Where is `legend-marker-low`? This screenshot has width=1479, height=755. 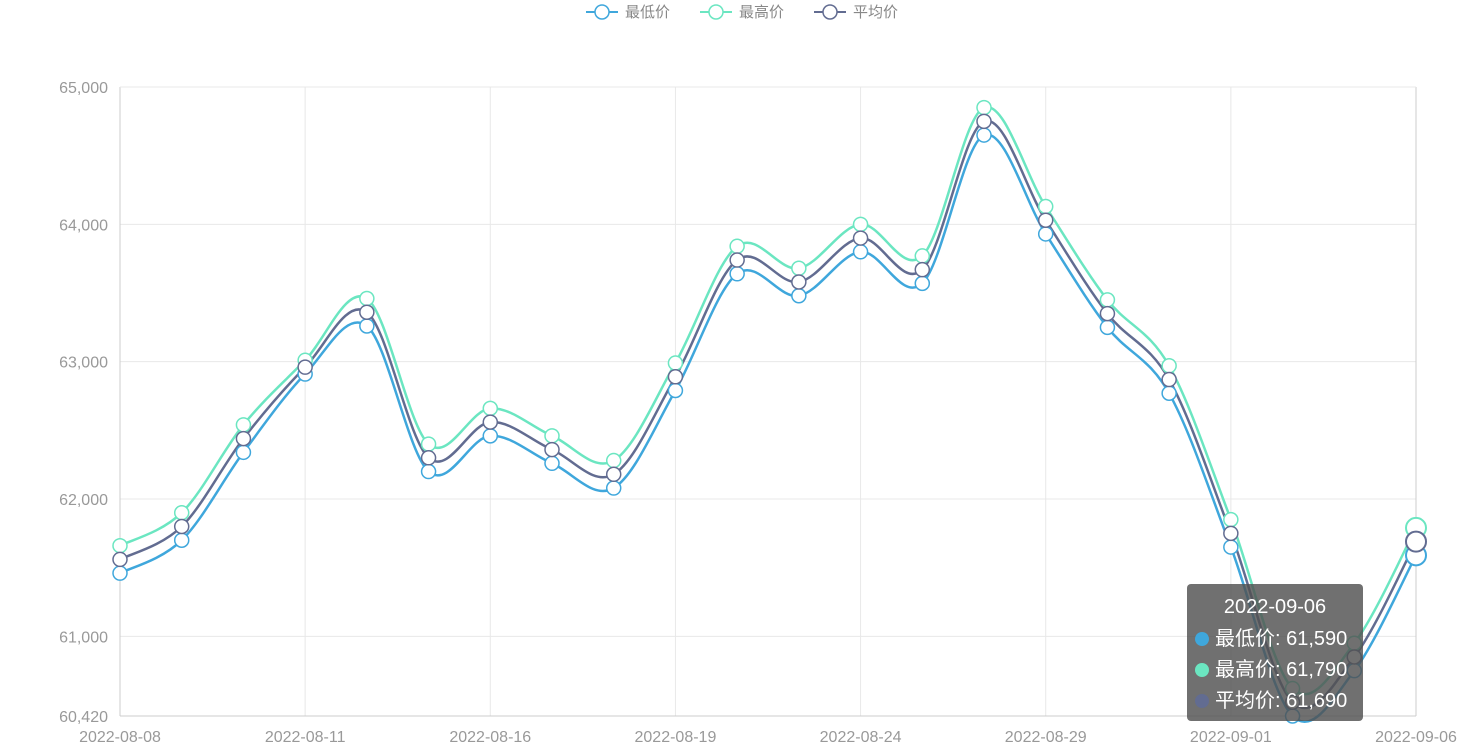
legend-marker-low is located at coordinates (602, 12).